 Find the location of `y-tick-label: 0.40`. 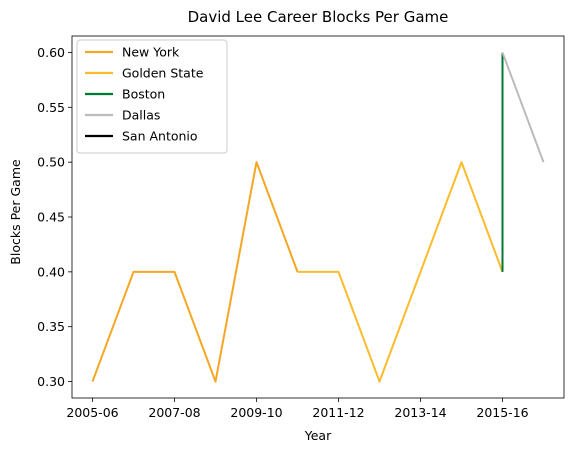

y-tick-label: 0.40 is located at coordinates (51, 271).